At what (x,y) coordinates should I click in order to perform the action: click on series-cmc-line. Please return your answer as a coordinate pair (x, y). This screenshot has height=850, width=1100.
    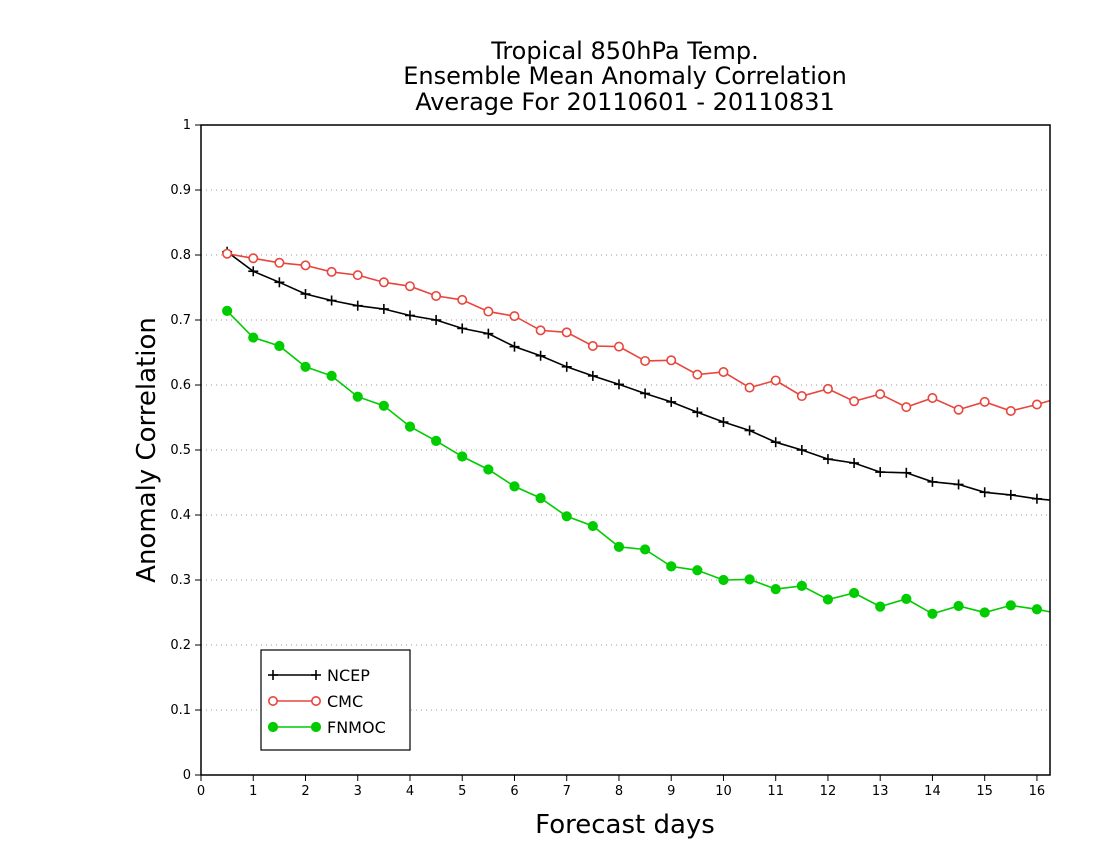
    Looking at the image, I should click on (638, 332).